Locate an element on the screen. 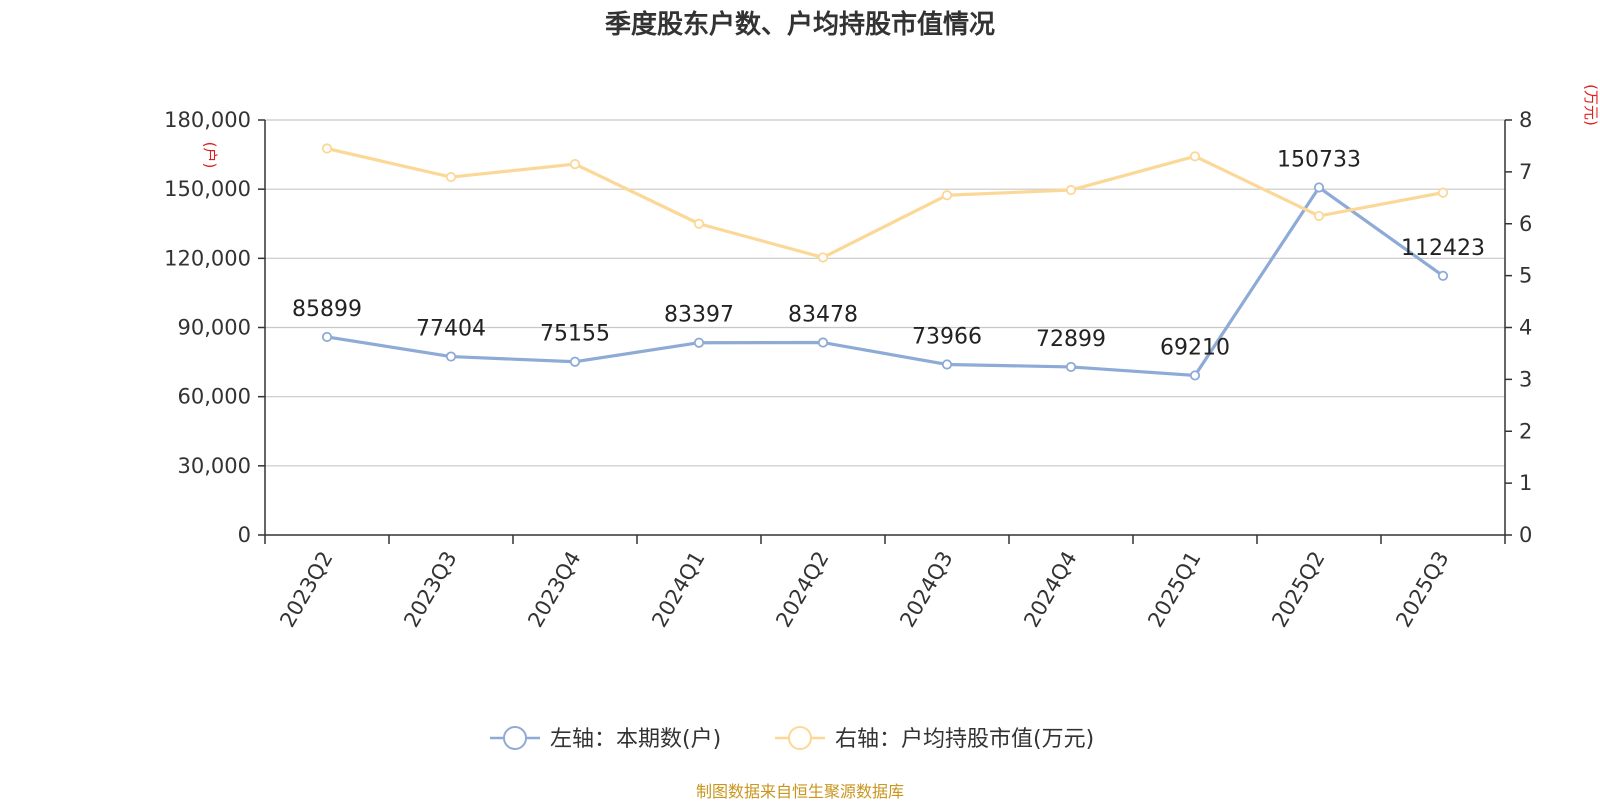 This screenshot has height=802, width=1600. data-label: 75155 is located at coordinates (575, 334).